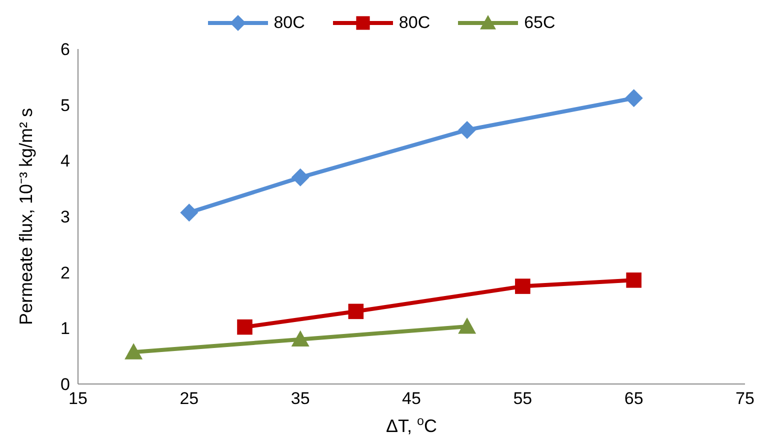  I want to click on y-tick-label: 1, so click(65, 328).